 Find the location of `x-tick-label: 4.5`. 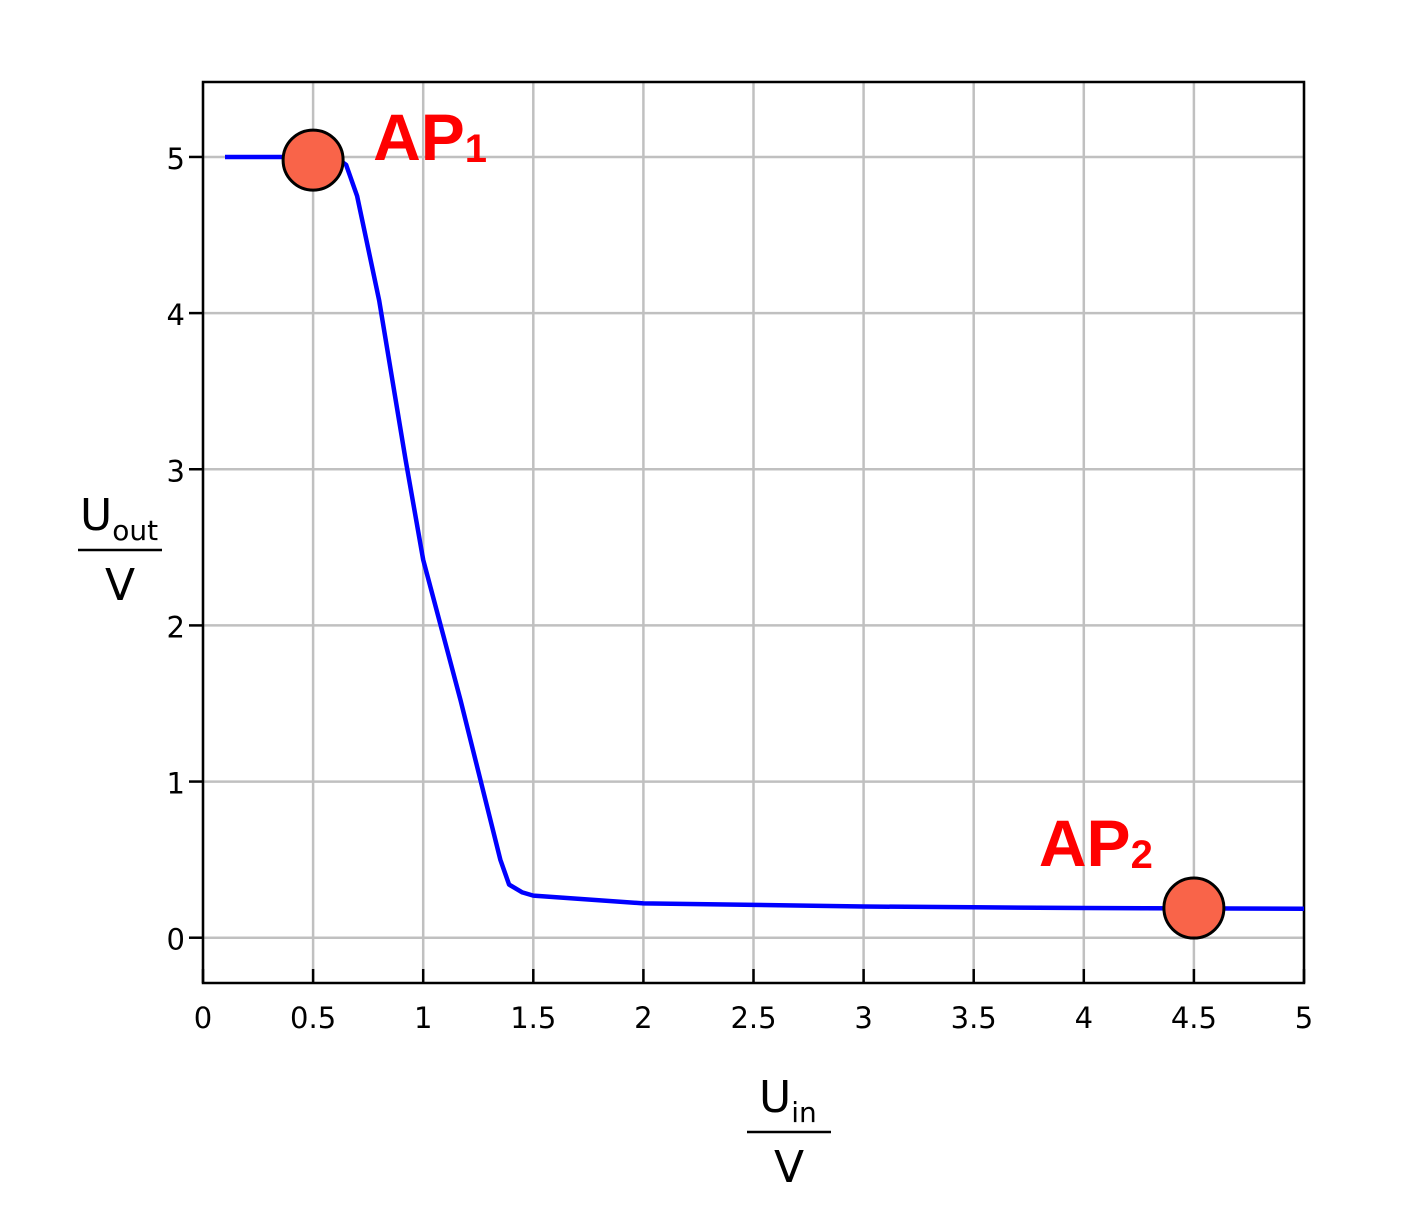

x-tick-label: 4.5 is located at coordinates (1194, 1018).